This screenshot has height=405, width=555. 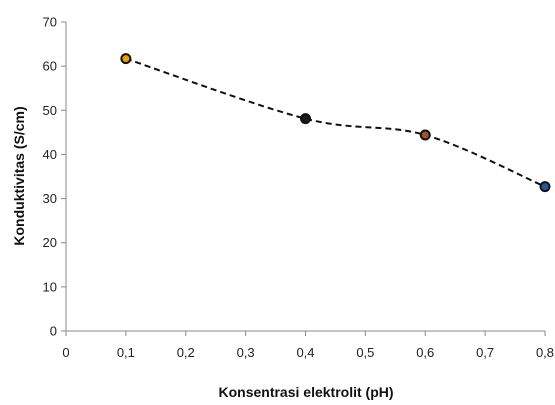 What do you see at coordinates (50, 198) in the screenshot?
I see `y-tick-label: 30` at bounding box center [50, 198].